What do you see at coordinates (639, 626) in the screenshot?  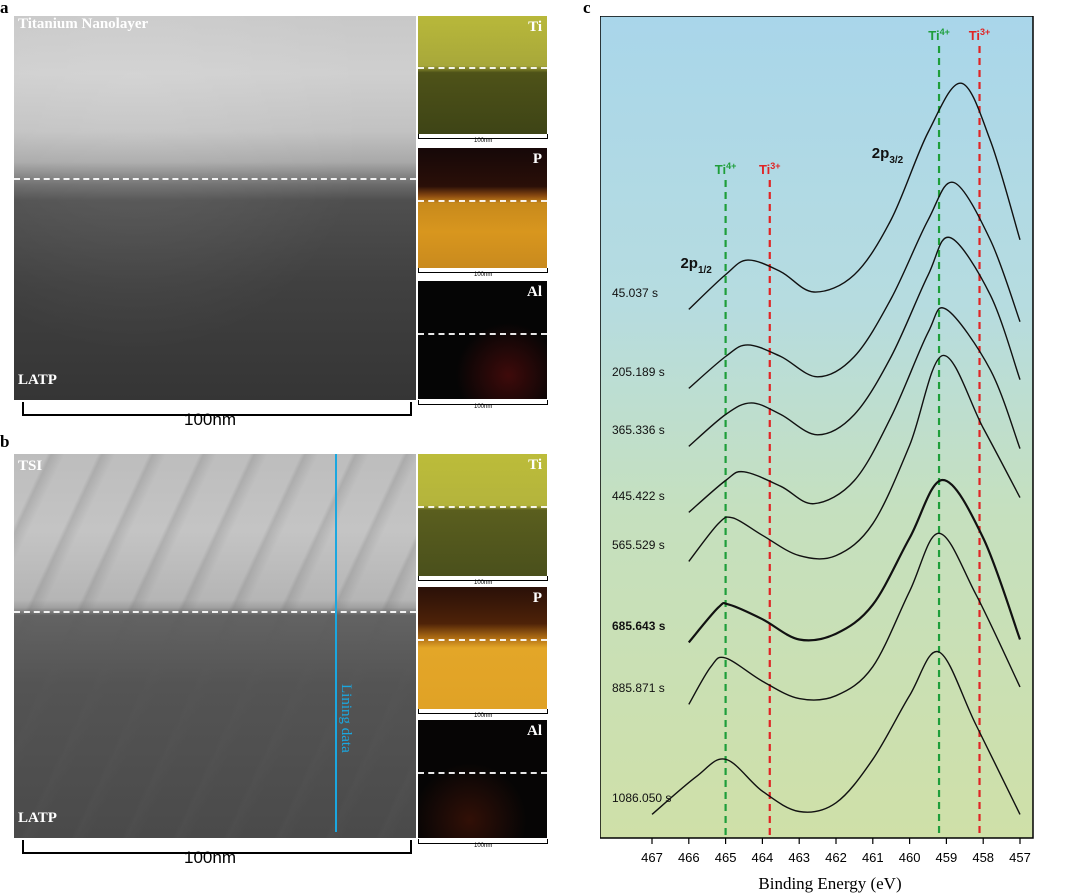 I see `xps-series-label: 685.643 s` at bounding box center [639, 626].